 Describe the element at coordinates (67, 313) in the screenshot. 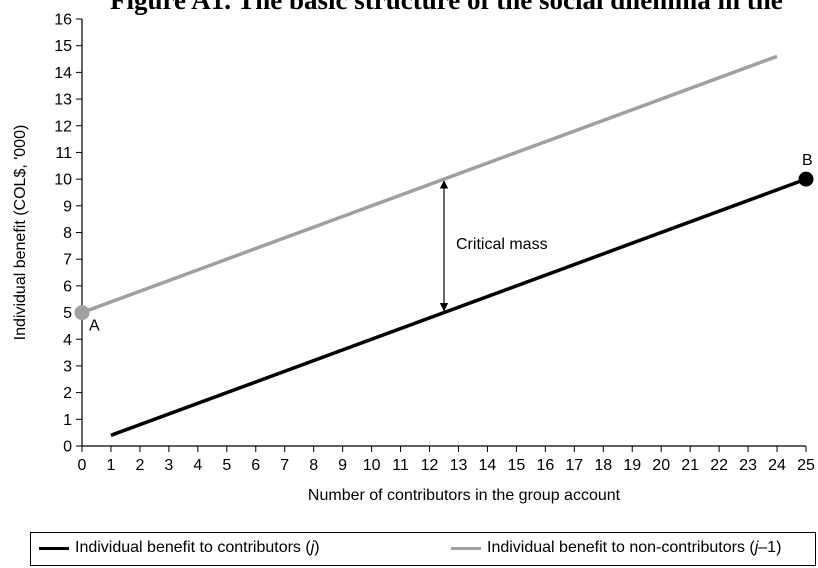

I see `y-tick-label: 5` at that location.